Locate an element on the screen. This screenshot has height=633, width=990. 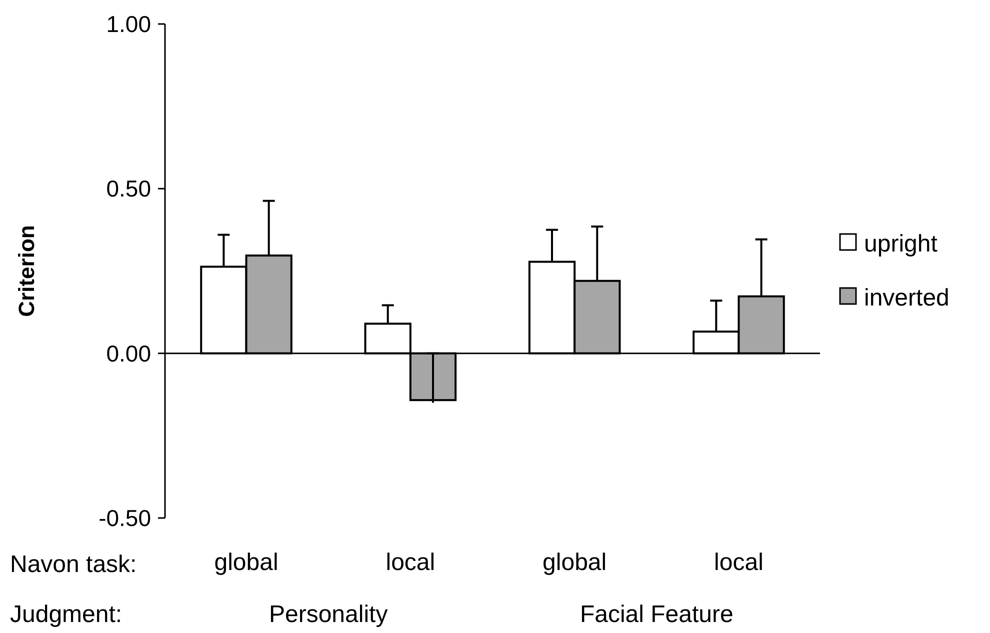
y-tick-label: -0.50 is located at coordinates (124, 518).